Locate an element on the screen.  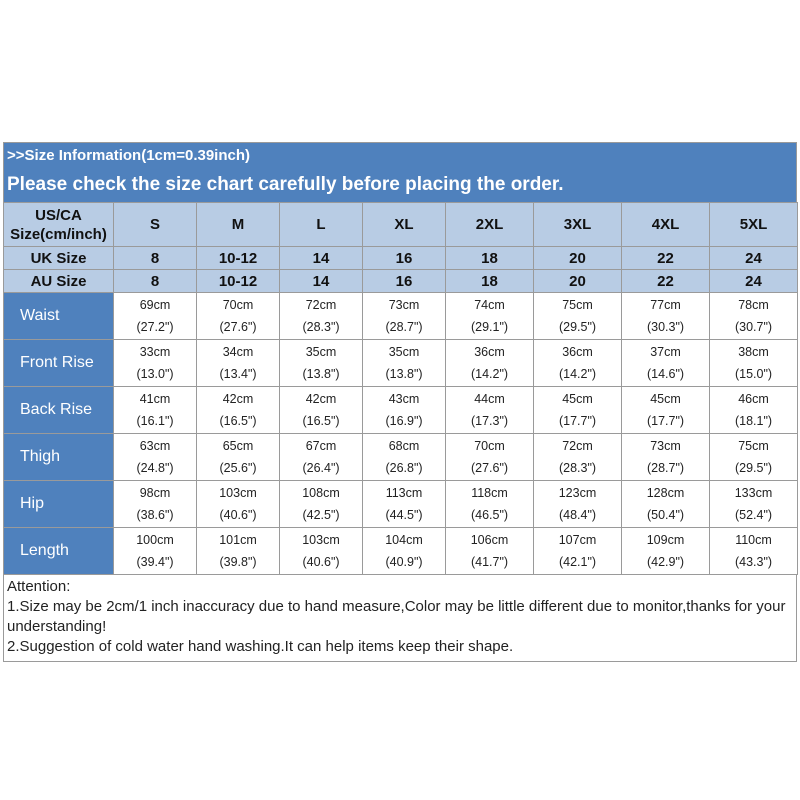
inch-value: (17.7") is located at coordinates (665, 421).